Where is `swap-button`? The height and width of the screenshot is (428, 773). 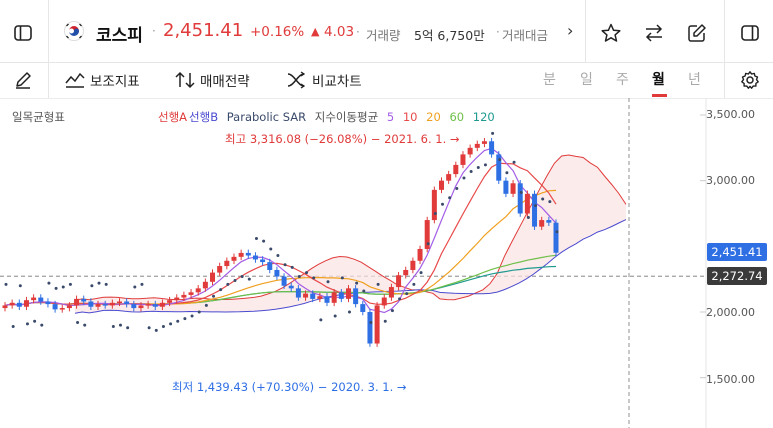
swap-button is located at coordinates (654, 33).